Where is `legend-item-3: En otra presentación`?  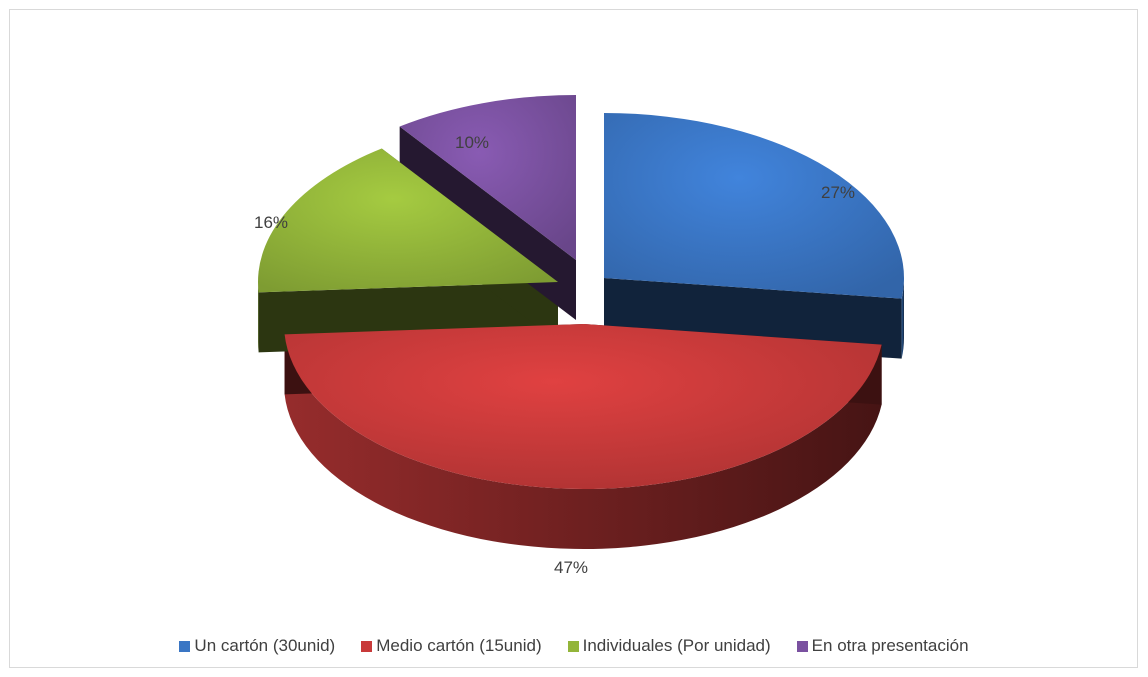
legend-item-3: En otra presentación is located at coordinates (882, 646).